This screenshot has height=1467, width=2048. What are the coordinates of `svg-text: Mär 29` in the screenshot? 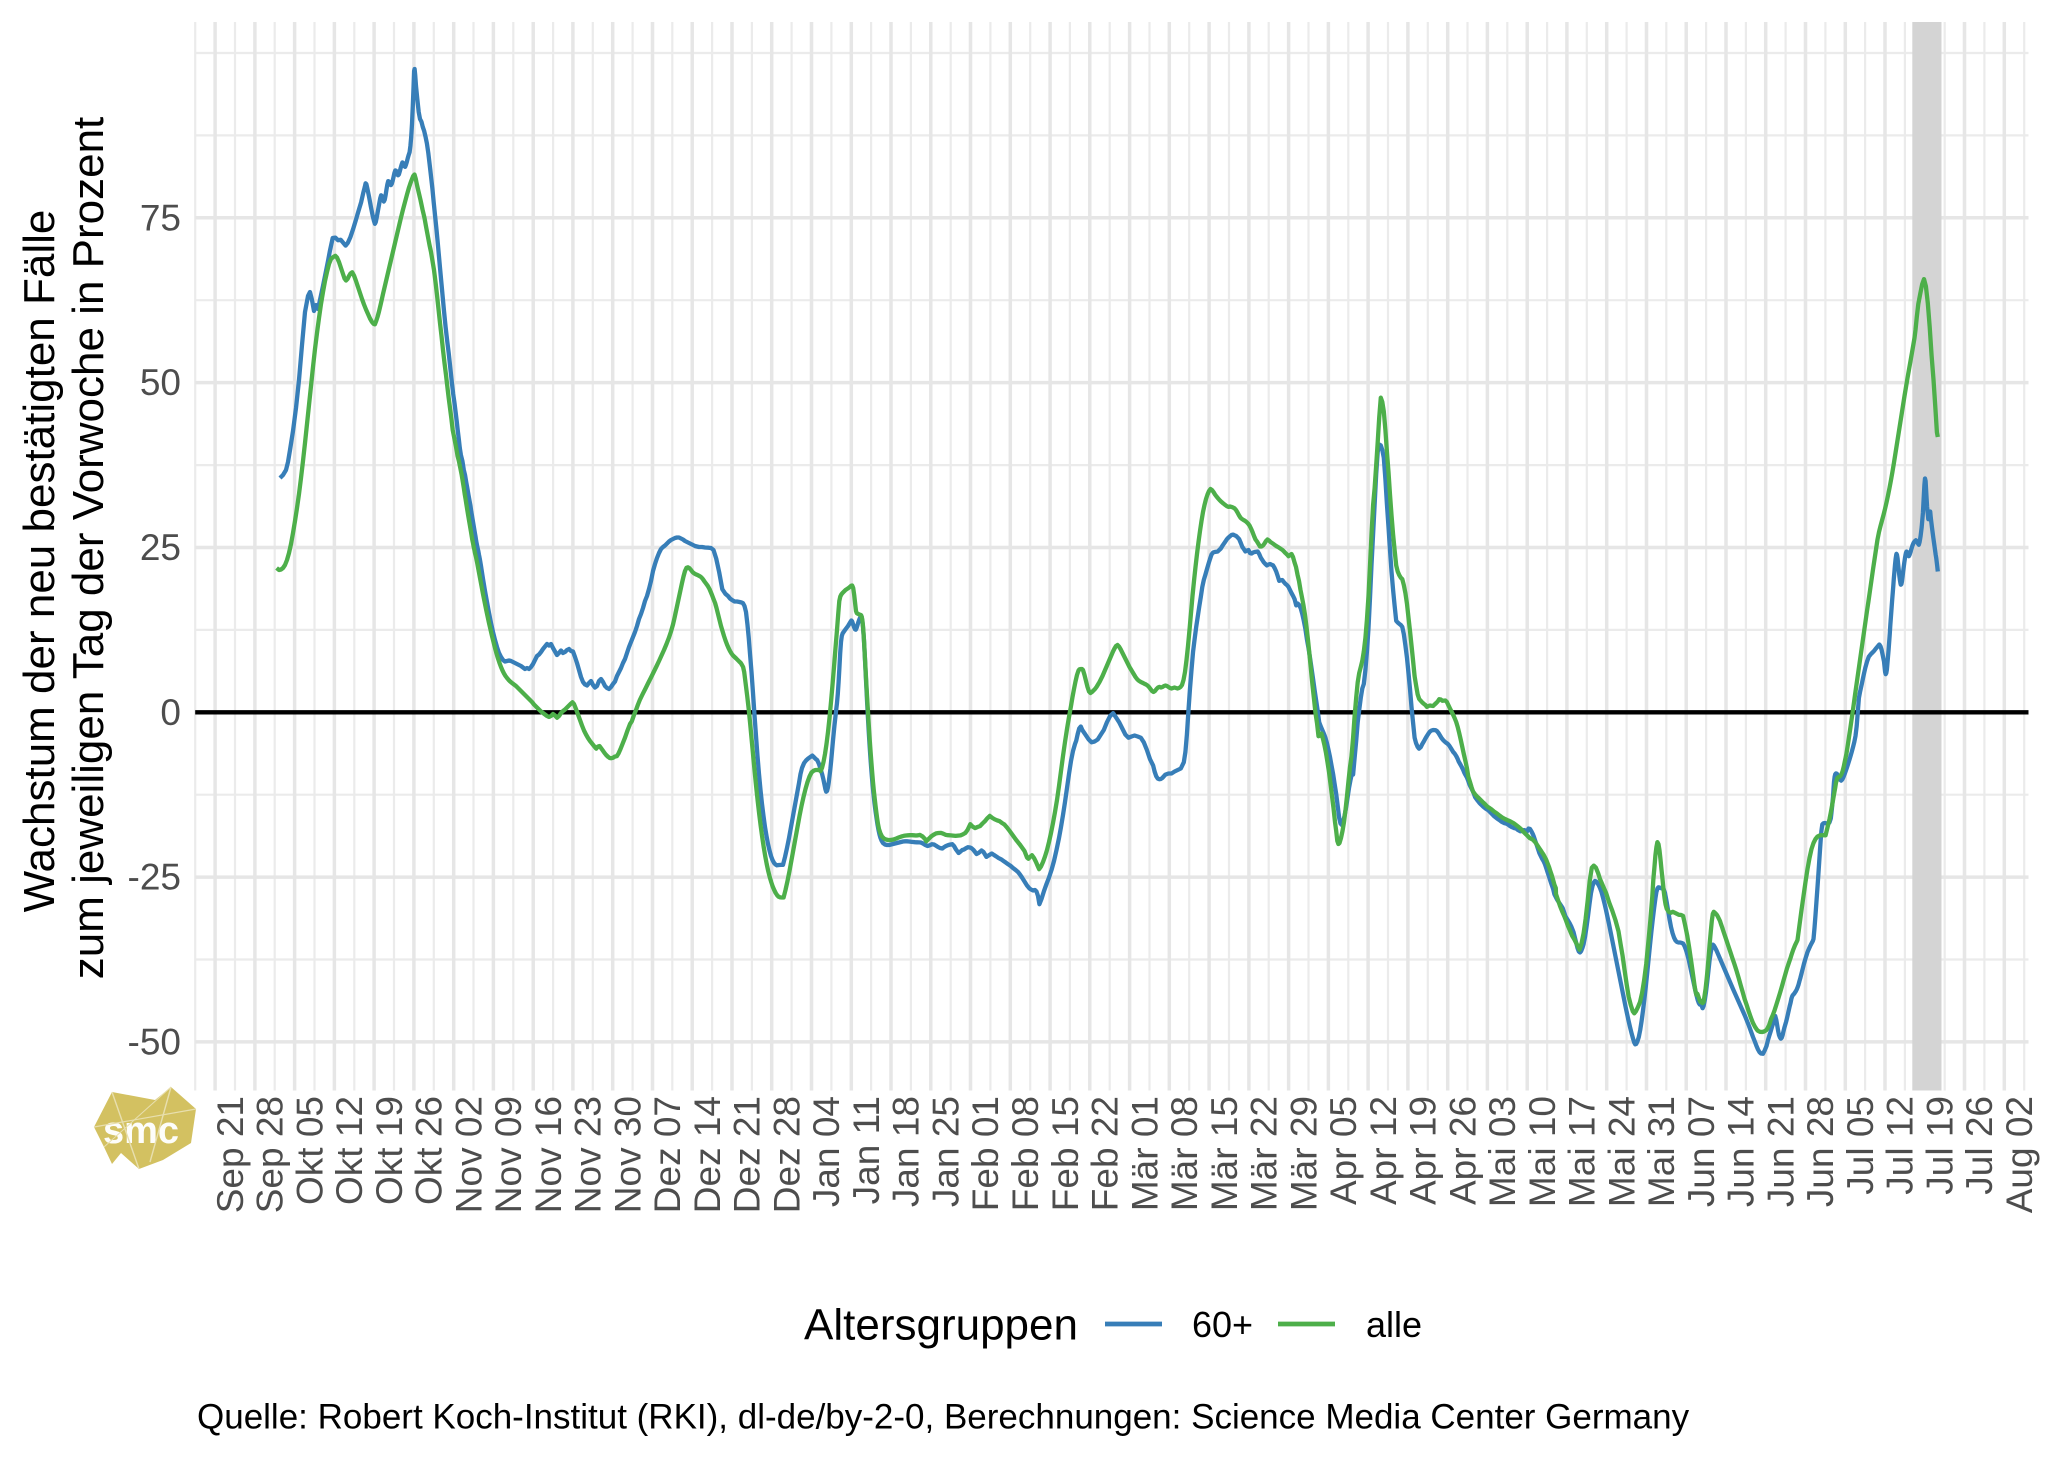 It's located at (1303, 1153).